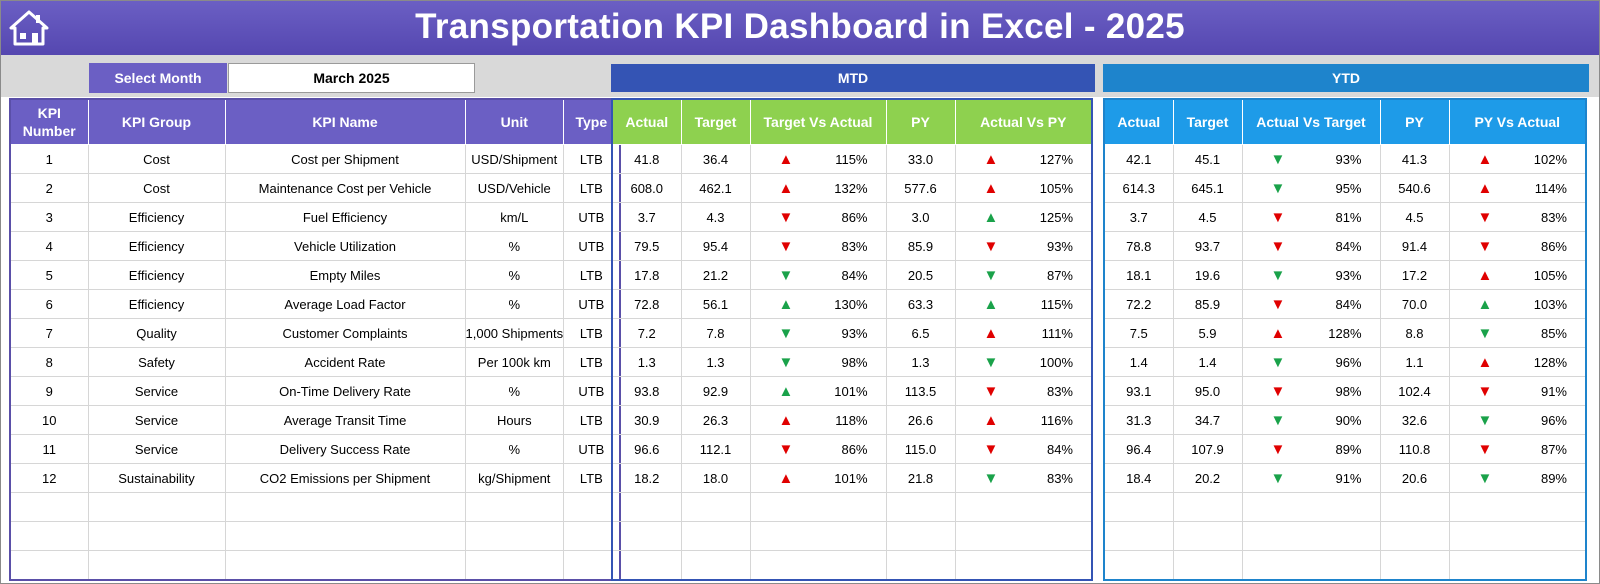 The image size is (1600, 584). I want to click on mtd-py: 33.0, so click(920, 159).